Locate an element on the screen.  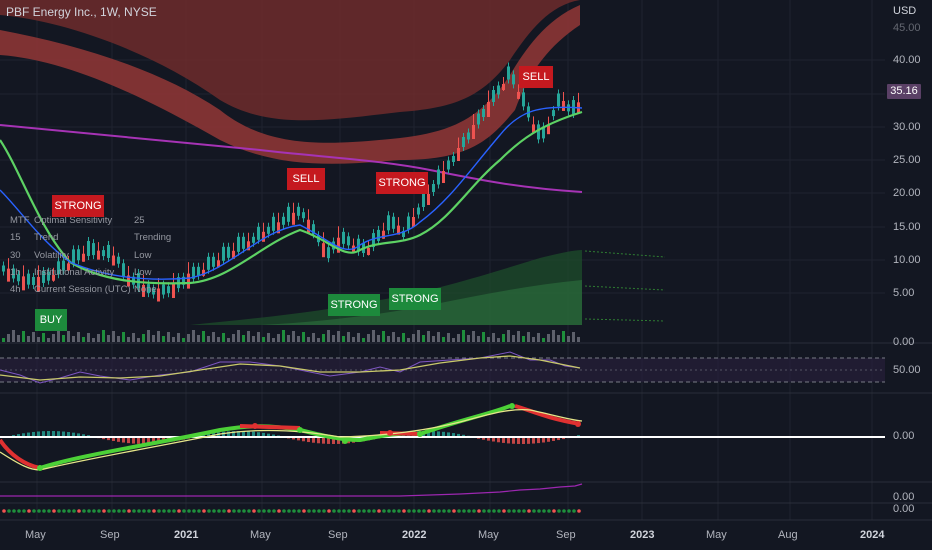
macd-cross-dot is located at coordinates (390, 433).